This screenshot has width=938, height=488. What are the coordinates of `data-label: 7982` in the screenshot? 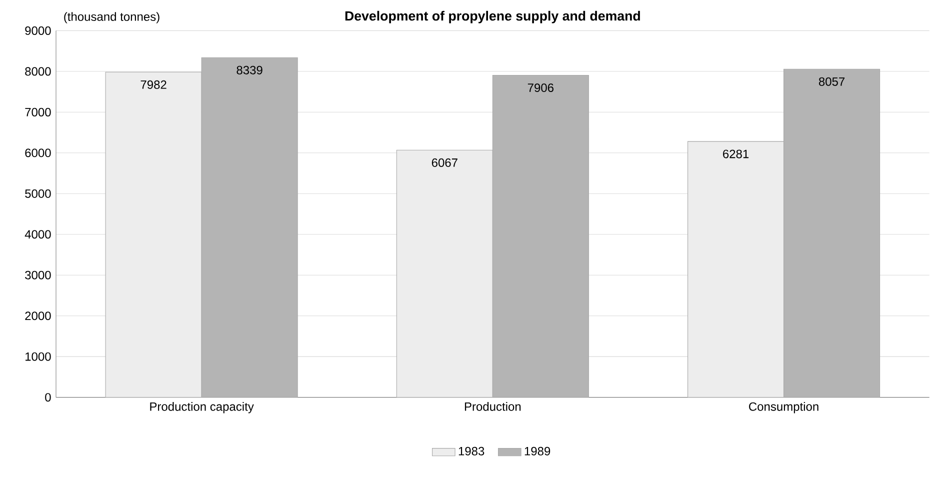 It's located at (153, 84).